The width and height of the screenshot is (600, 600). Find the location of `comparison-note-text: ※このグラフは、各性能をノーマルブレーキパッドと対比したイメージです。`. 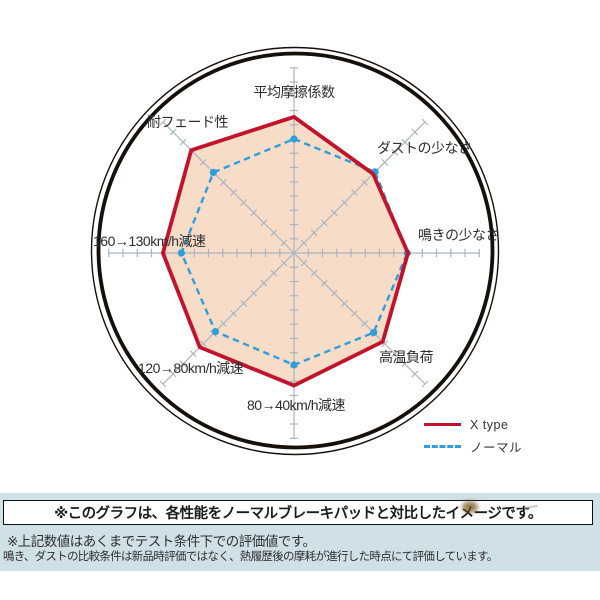

comparison-note-text: ※このグラフは、各性能をノーマルブレーキパッドと対比したイメージです。 is located at coordinates (298, 514).